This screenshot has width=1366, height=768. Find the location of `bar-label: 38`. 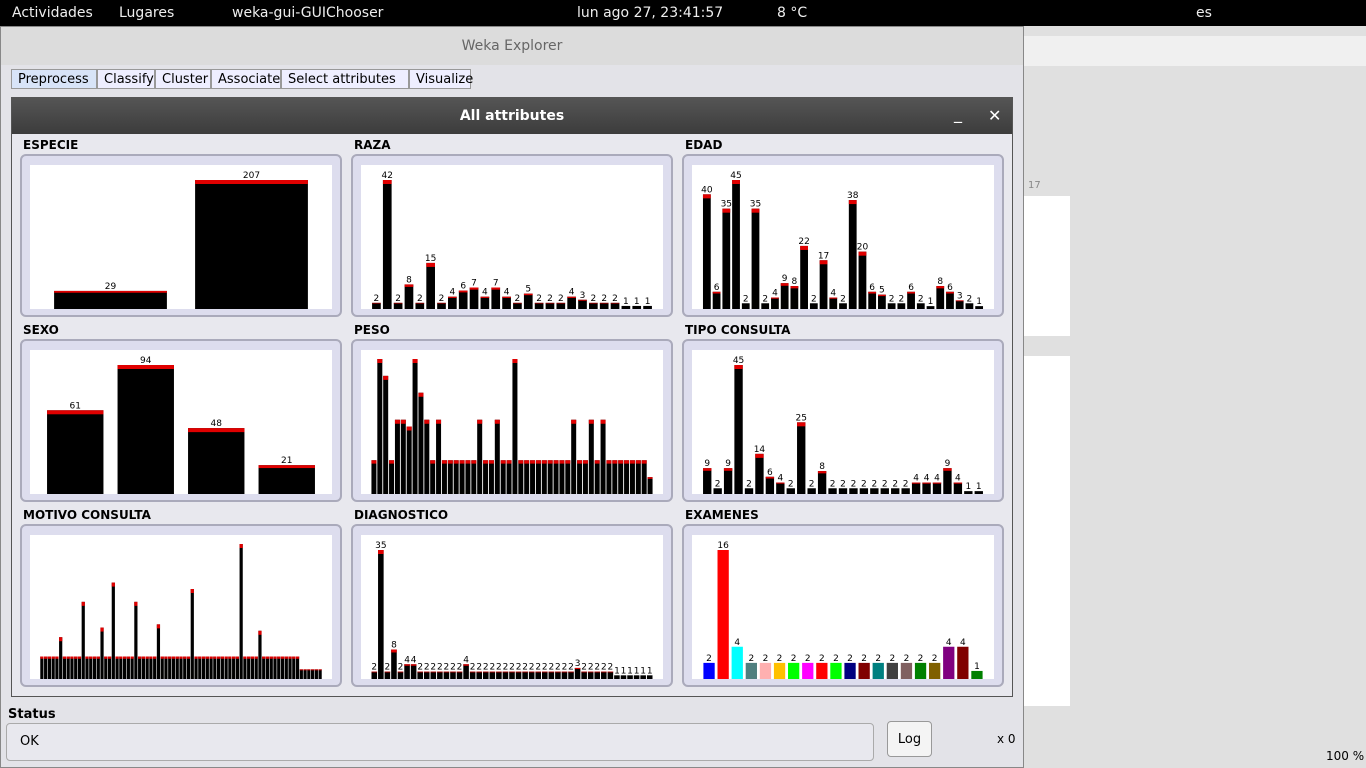

bar-label: 38 is located at coordinates (853, 196).